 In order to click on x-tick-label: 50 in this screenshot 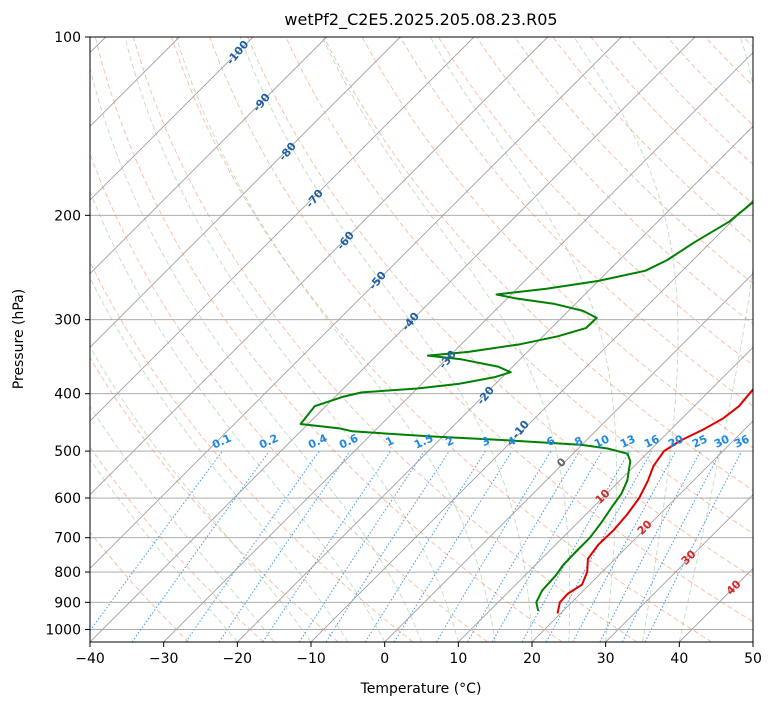, I will do `click(753, 659)`.